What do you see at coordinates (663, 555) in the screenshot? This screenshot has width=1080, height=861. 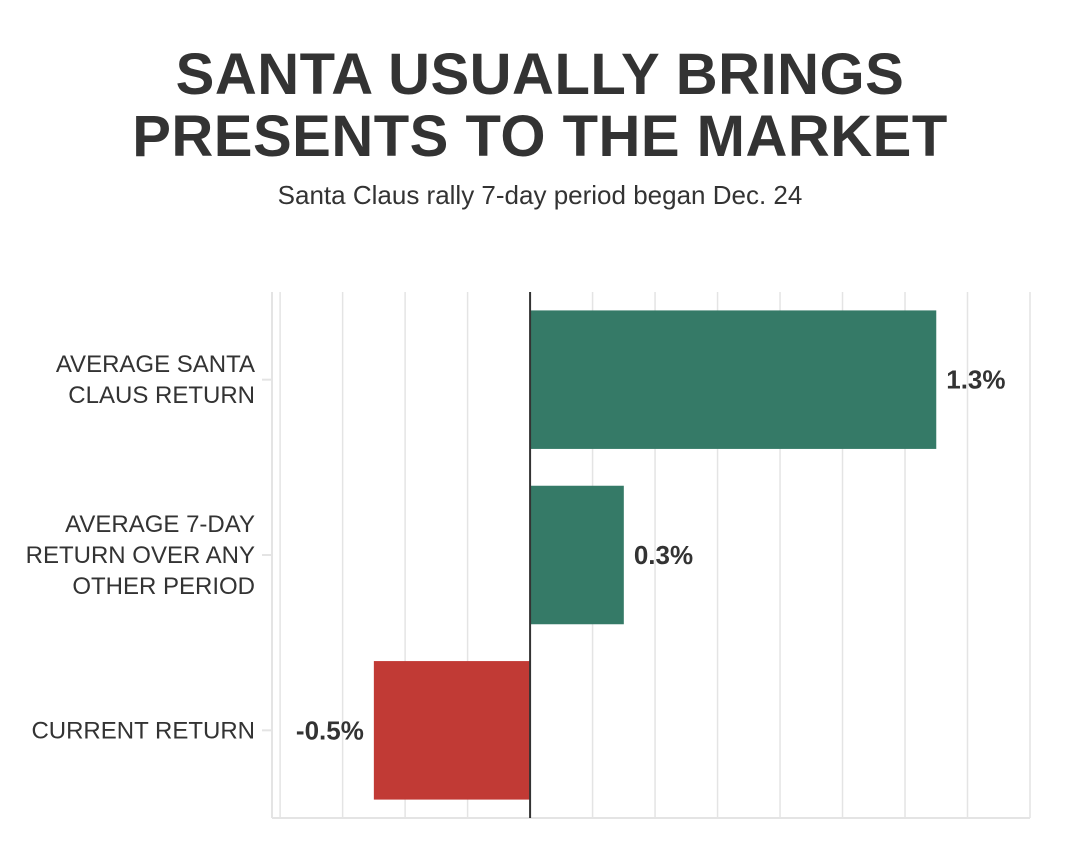 I see `data-label: 0.3%` at bounding box center [663, 555].